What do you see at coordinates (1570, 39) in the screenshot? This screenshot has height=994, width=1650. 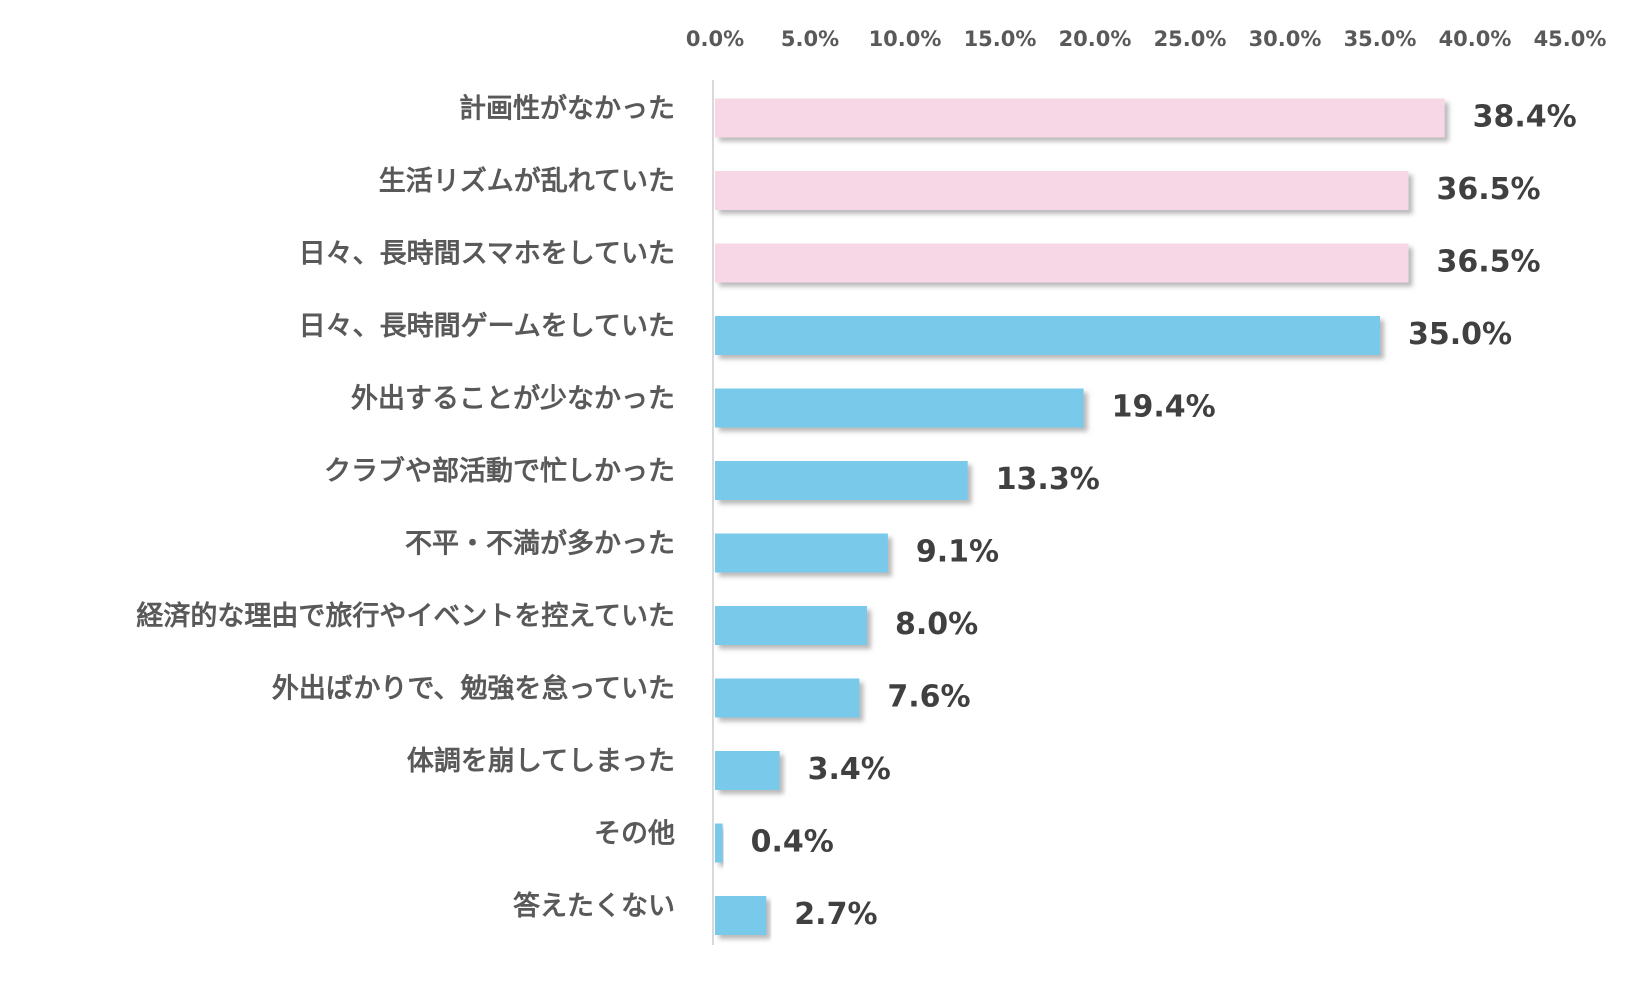 I see `x-tick-label: 45.0%` at bounding box center [1570, 39].